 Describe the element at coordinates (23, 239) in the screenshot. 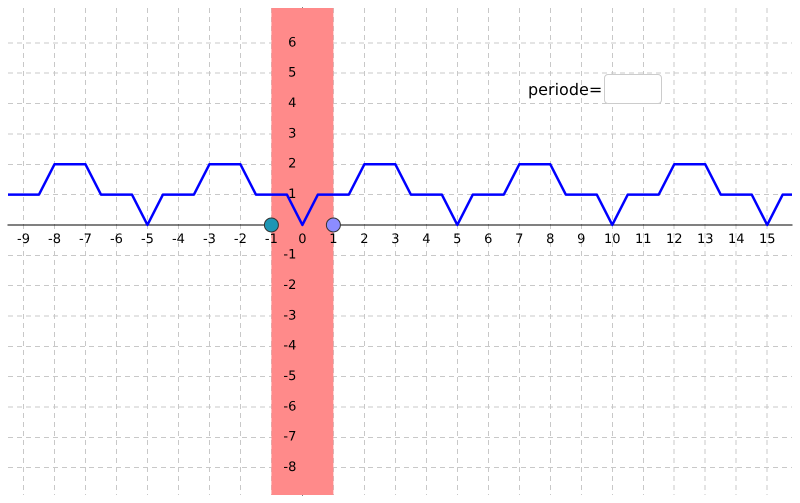

I see `x-tick-label: -9` at that location.